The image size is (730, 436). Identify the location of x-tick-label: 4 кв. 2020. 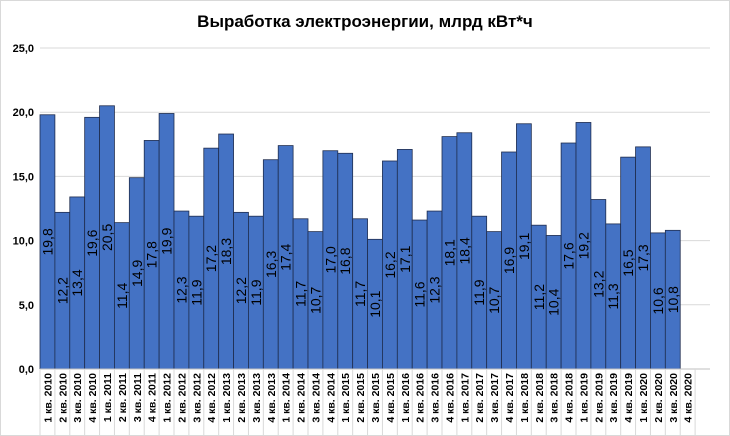
(689, 398).